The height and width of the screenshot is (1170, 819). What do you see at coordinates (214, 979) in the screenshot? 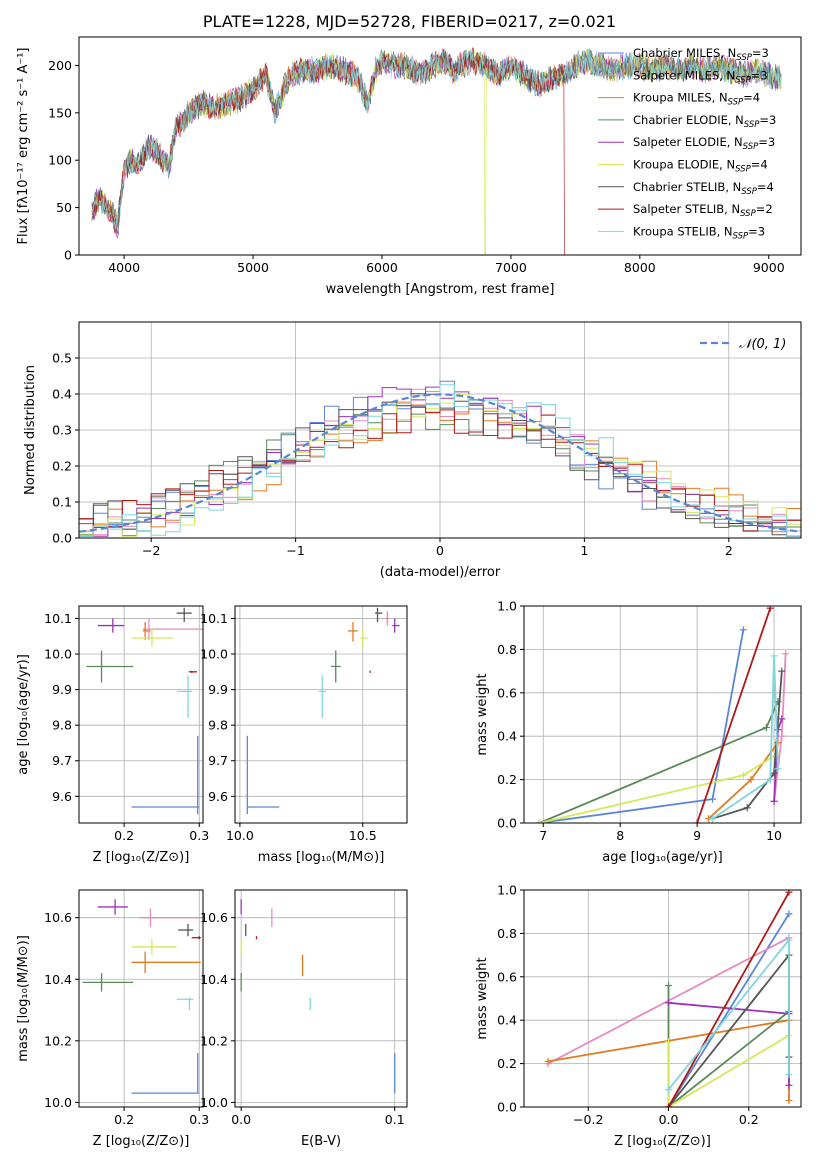
I see `mass_vs_ebv-ytick-label: 10.4` at bounding box center [214, 979].